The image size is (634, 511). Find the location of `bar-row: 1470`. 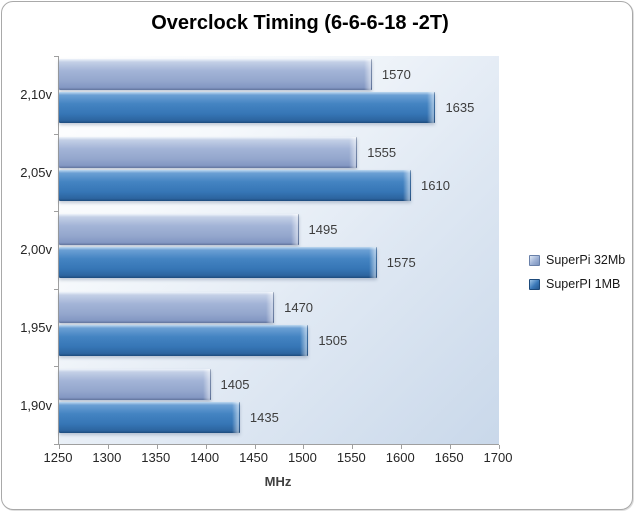

bar-row: 1470 is located at coordinates (279, 307).